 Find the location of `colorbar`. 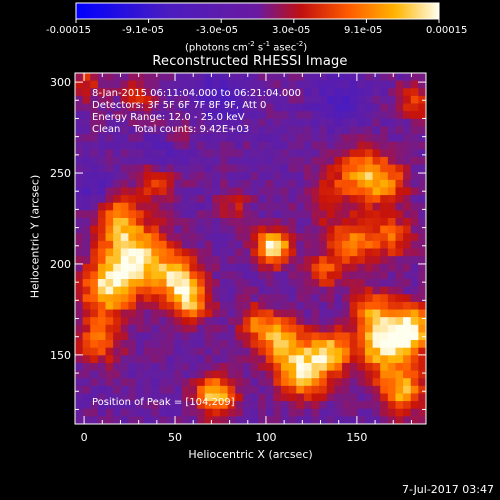

colorbar is located at coordinates (257, 12).